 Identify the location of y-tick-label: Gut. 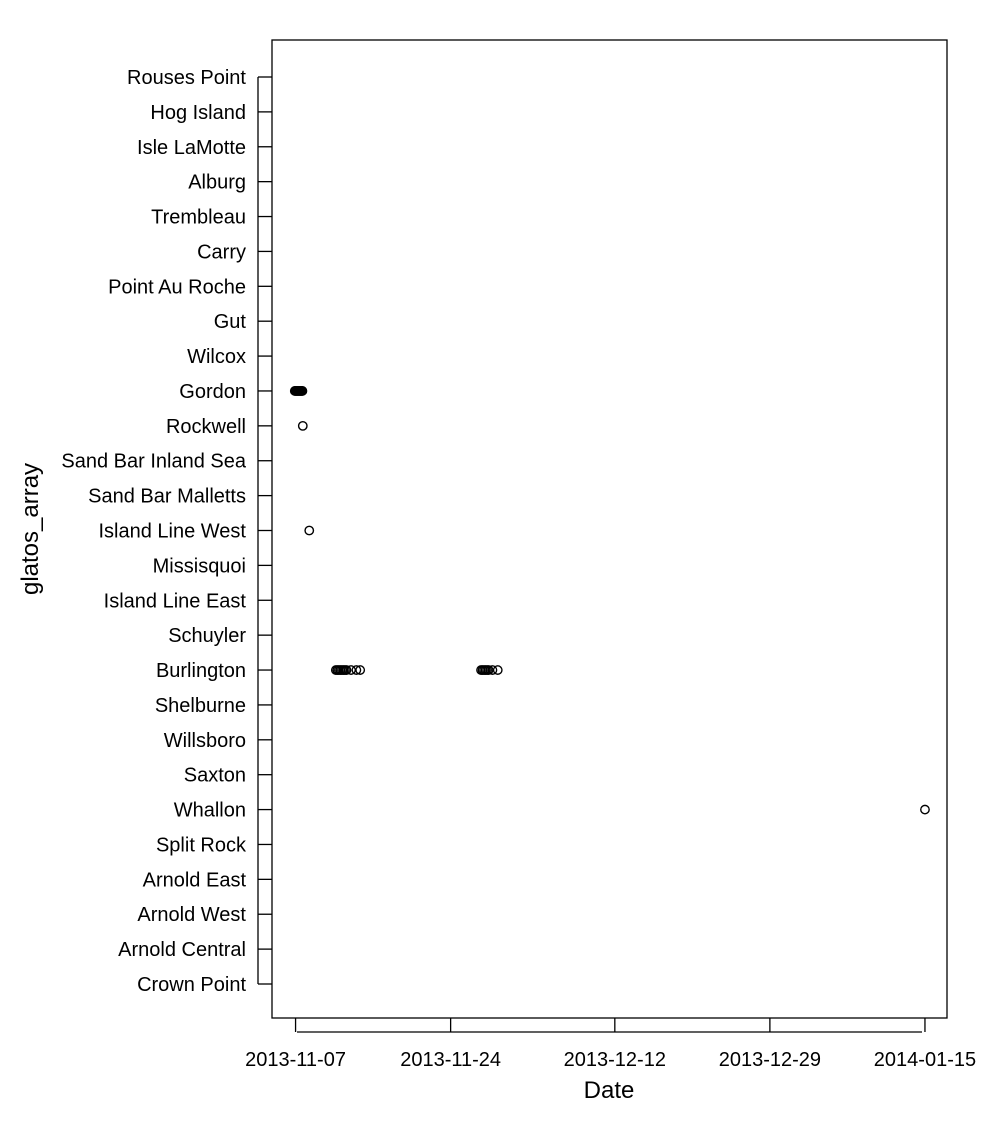
(230, 322).